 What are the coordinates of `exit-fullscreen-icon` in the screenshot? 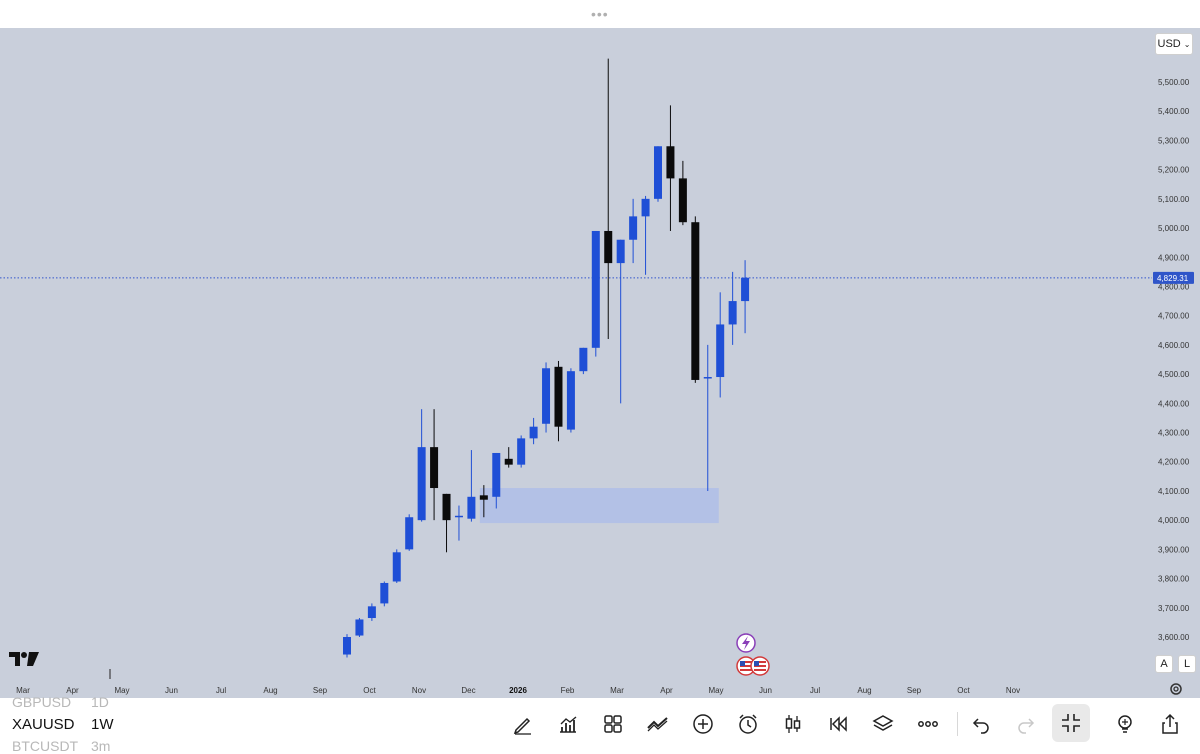 It's located at (1071, 723).